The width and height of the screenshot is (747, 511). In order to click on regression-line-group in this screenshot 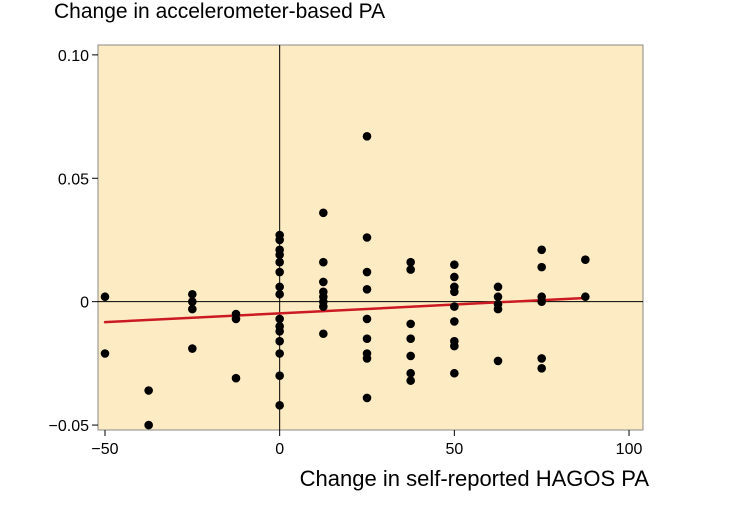, I will do `click(345, 310)`.